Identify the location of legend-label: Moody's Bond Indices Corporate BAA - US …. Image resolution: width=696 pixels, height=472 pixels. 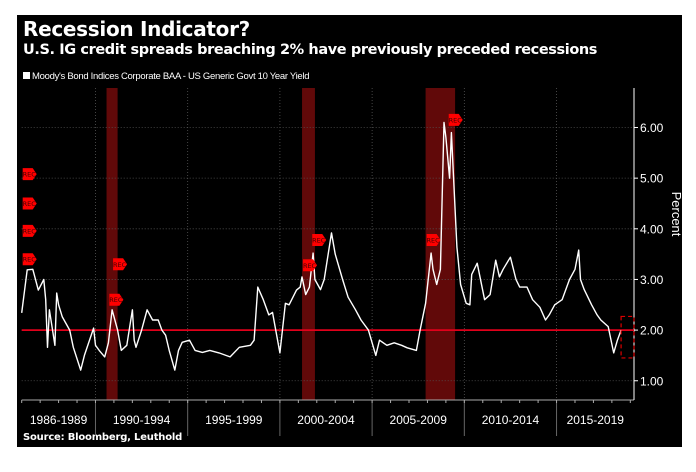
(171, 76).